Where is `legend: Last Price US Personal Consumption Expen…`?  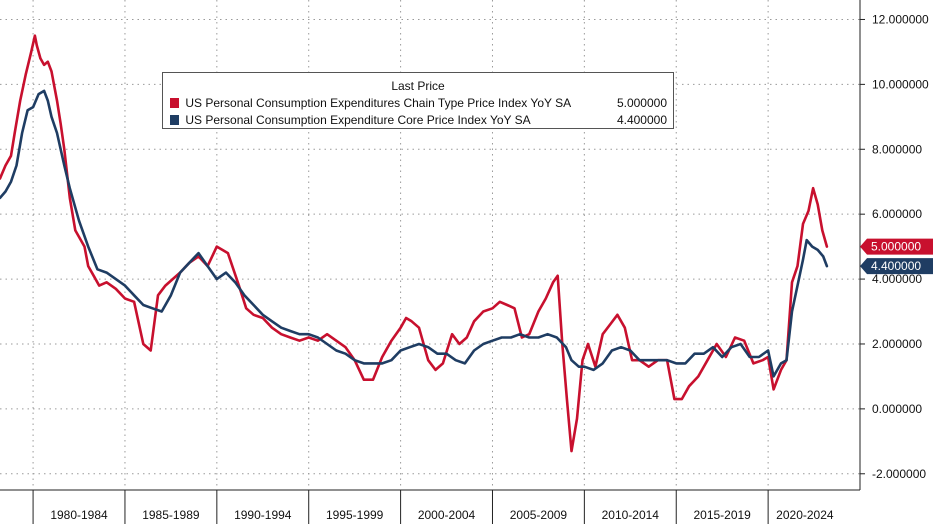
legend: Last Price US Personal Consumption Expen… is located at coordinates (418, 100).